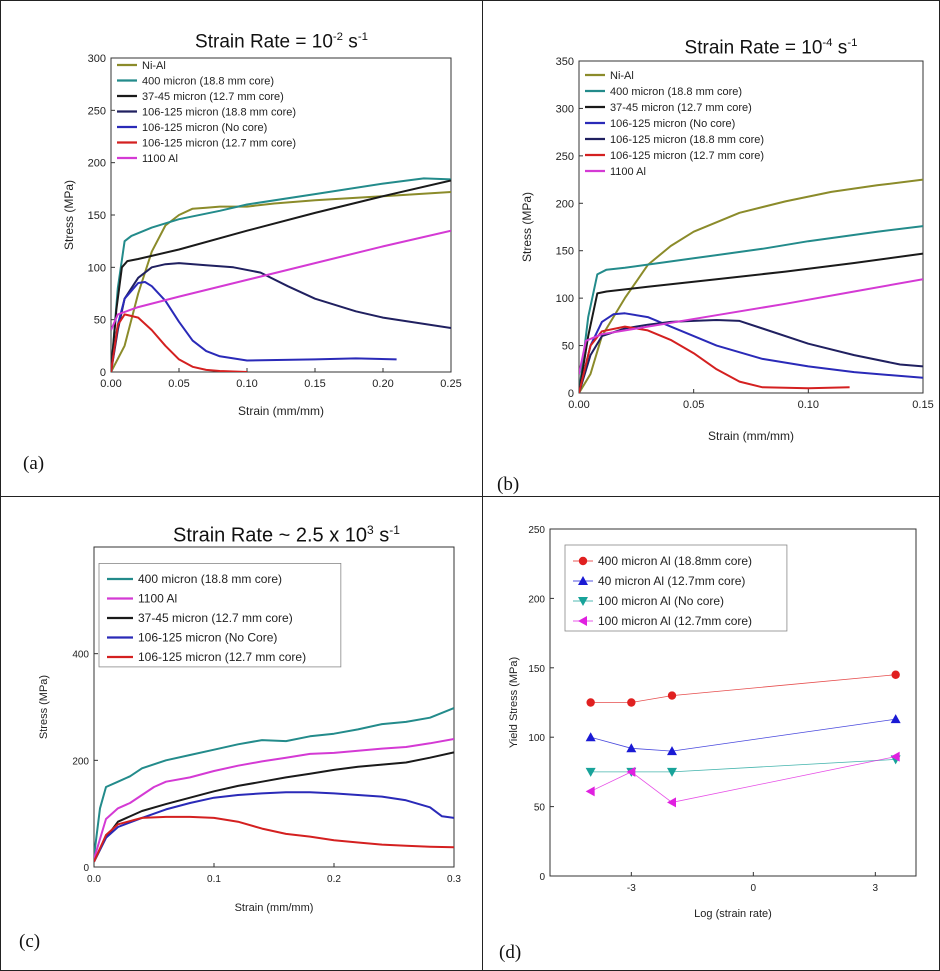 The height and width of the screenshot is (971, 940). What do you see at coordinates (264, 42) in the screenshot?
I see `title-base: Strain Rate = 10` at bounding box center [264, 42].